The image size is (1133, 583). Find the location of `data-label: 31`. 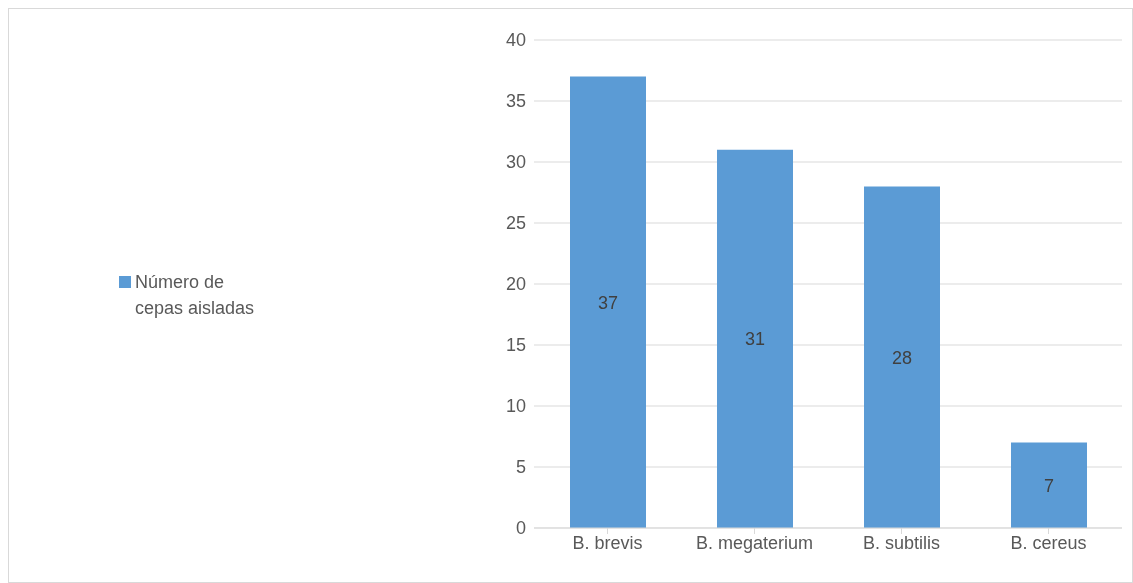

data-label: 31 is located at coordinates (755, 339).